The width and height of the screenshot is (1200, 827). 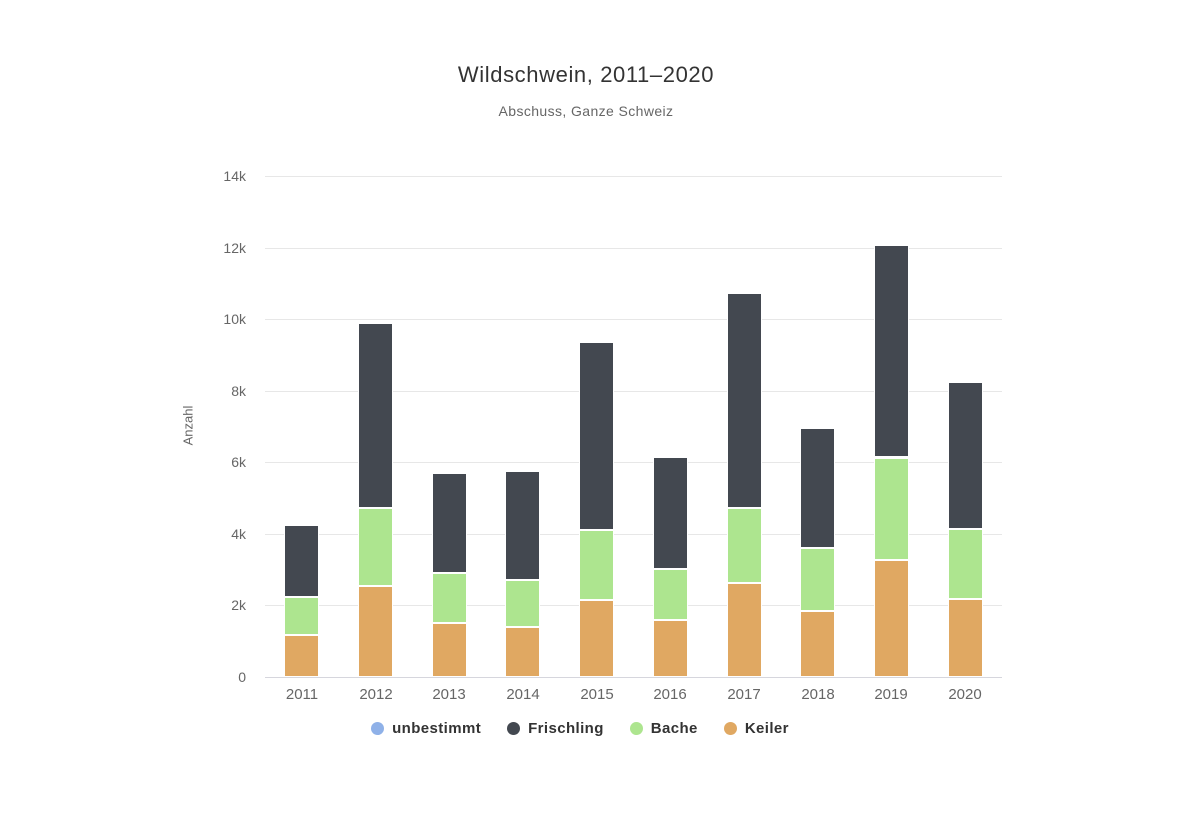 I want to click on legend-swatch-keiler, so click(x=730, y=728).